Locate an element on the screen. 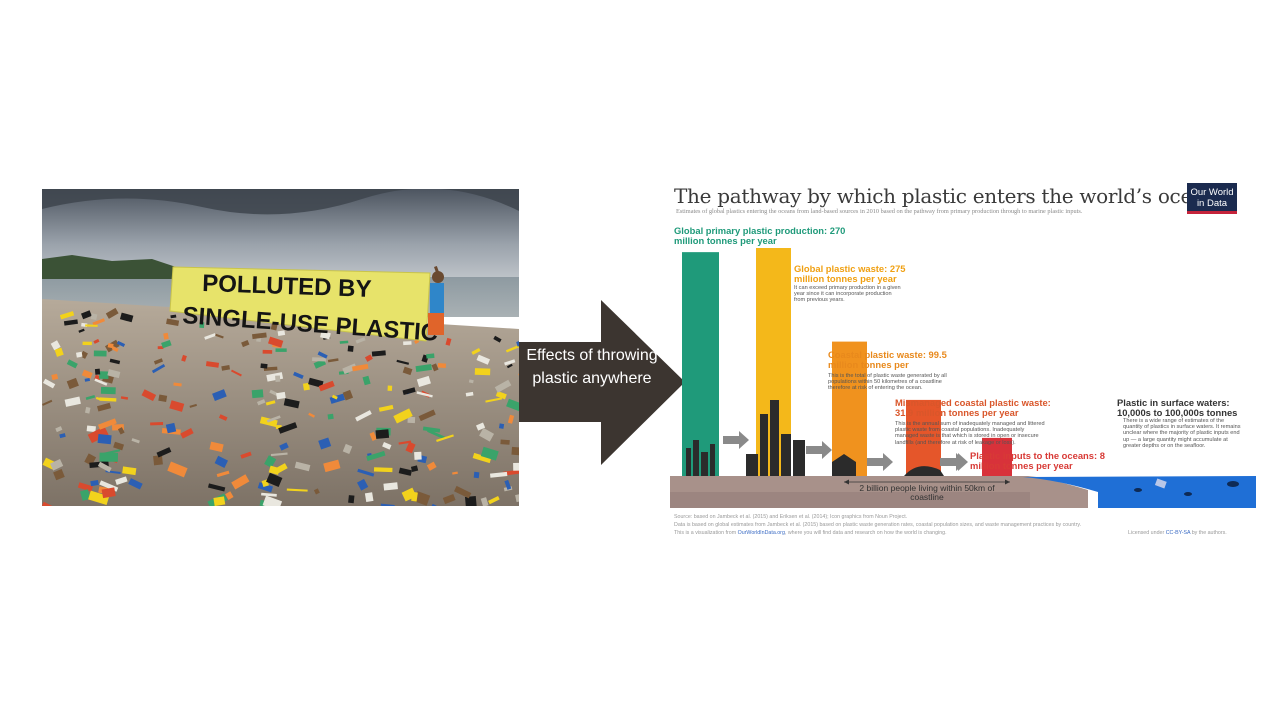  coastline-range-arrow is located at coordinates (927, 482).